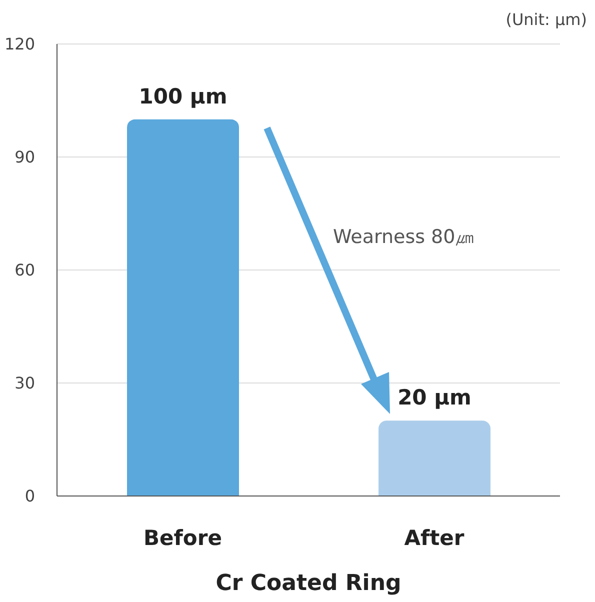  I want to click on x-axis-title: Cr Coated Ring, so click(309, 583).